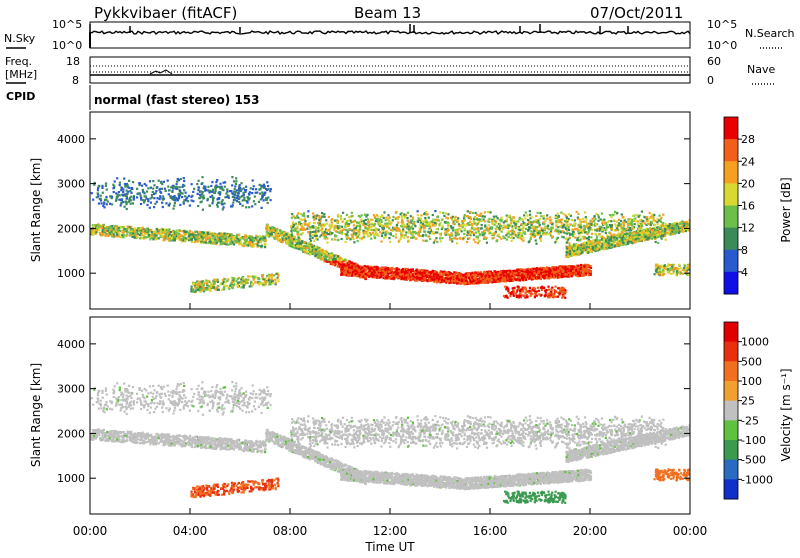 The height and width of the screenshot is (558, 800). What do you see at coordinates (67, 24) in the screenshot?
I see `noise-left-tick-top: 10^5` at bounding box center [67, 24].